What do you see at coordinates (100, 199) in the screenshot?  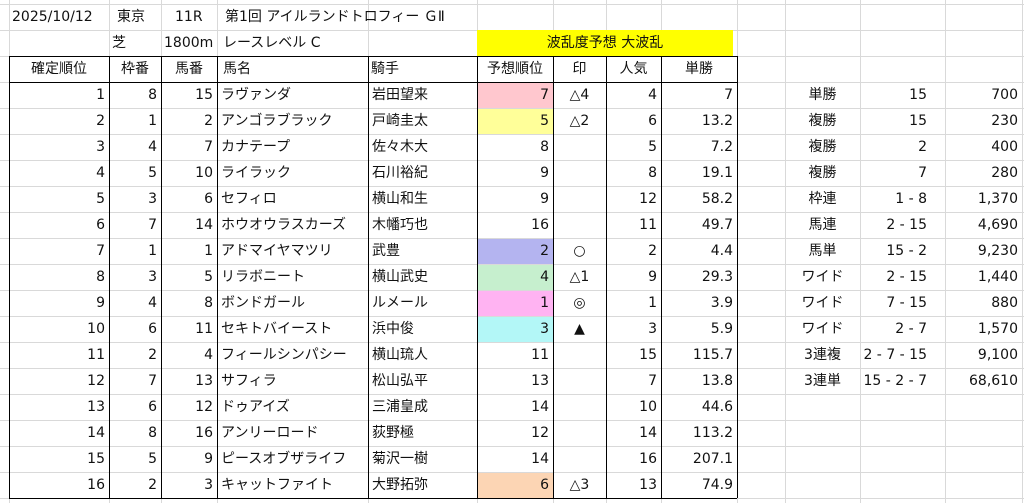 I see `cell-rank: 5` at bounding box center [100, 199].